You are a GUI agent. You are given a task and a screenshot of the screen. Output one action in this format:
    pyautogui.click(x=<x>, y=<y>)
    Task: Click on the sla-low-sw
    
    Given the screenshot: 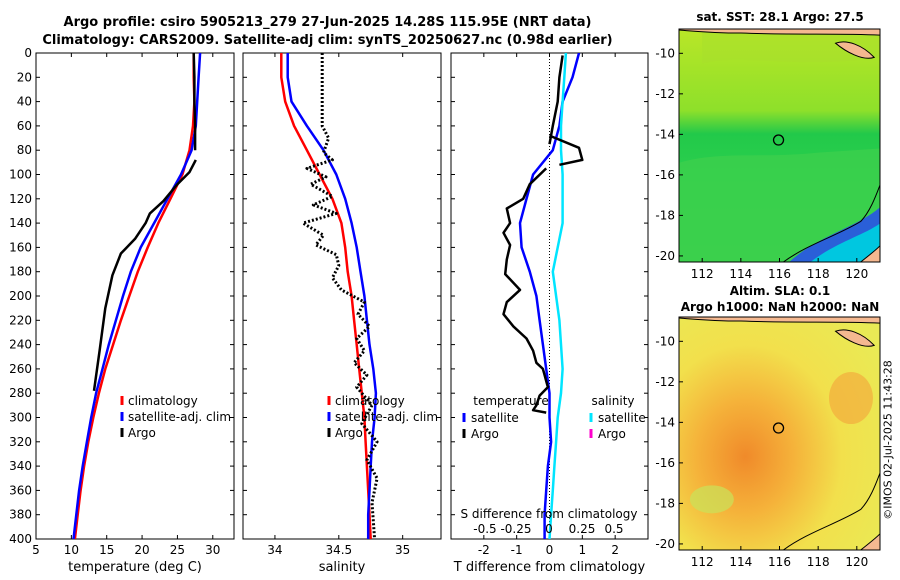 What is the action you would take?
    pyautogui.click(x=711, y=499)
    